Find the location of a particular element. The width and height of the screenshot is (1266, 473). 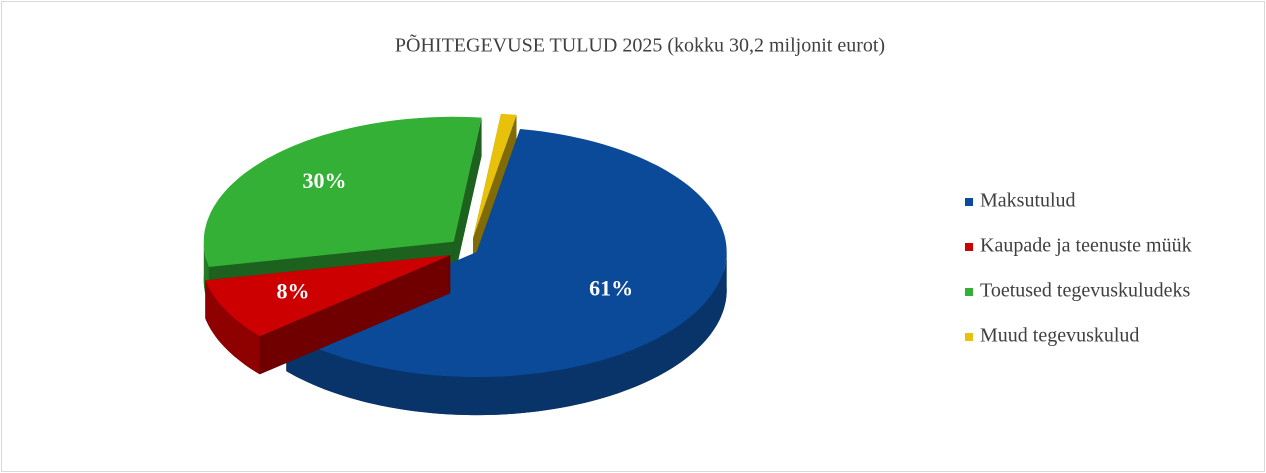

data-label: 8% is located at coordinates (292, 291).